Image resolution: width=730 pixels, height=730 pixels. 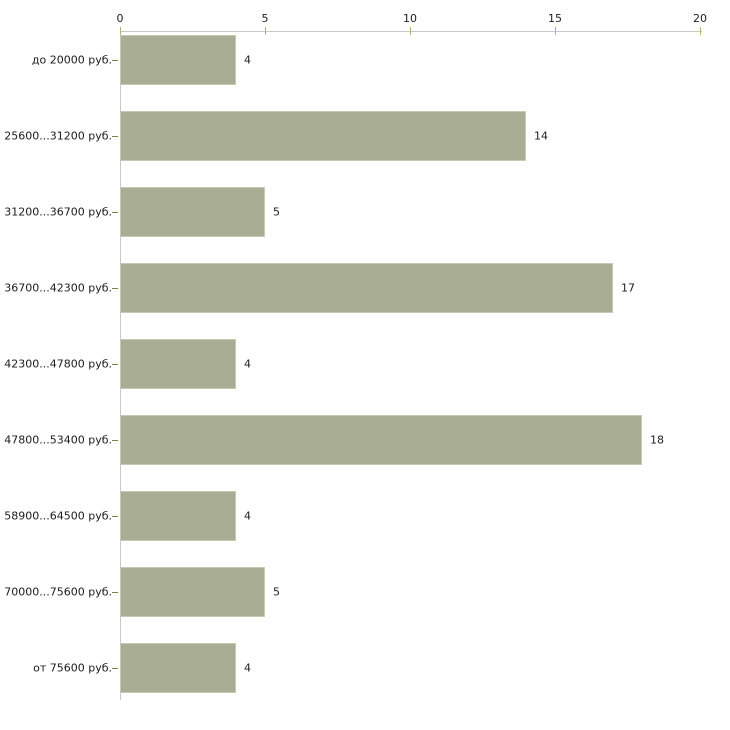 I want to click on value-label: 18, so click(x=657, y=440).